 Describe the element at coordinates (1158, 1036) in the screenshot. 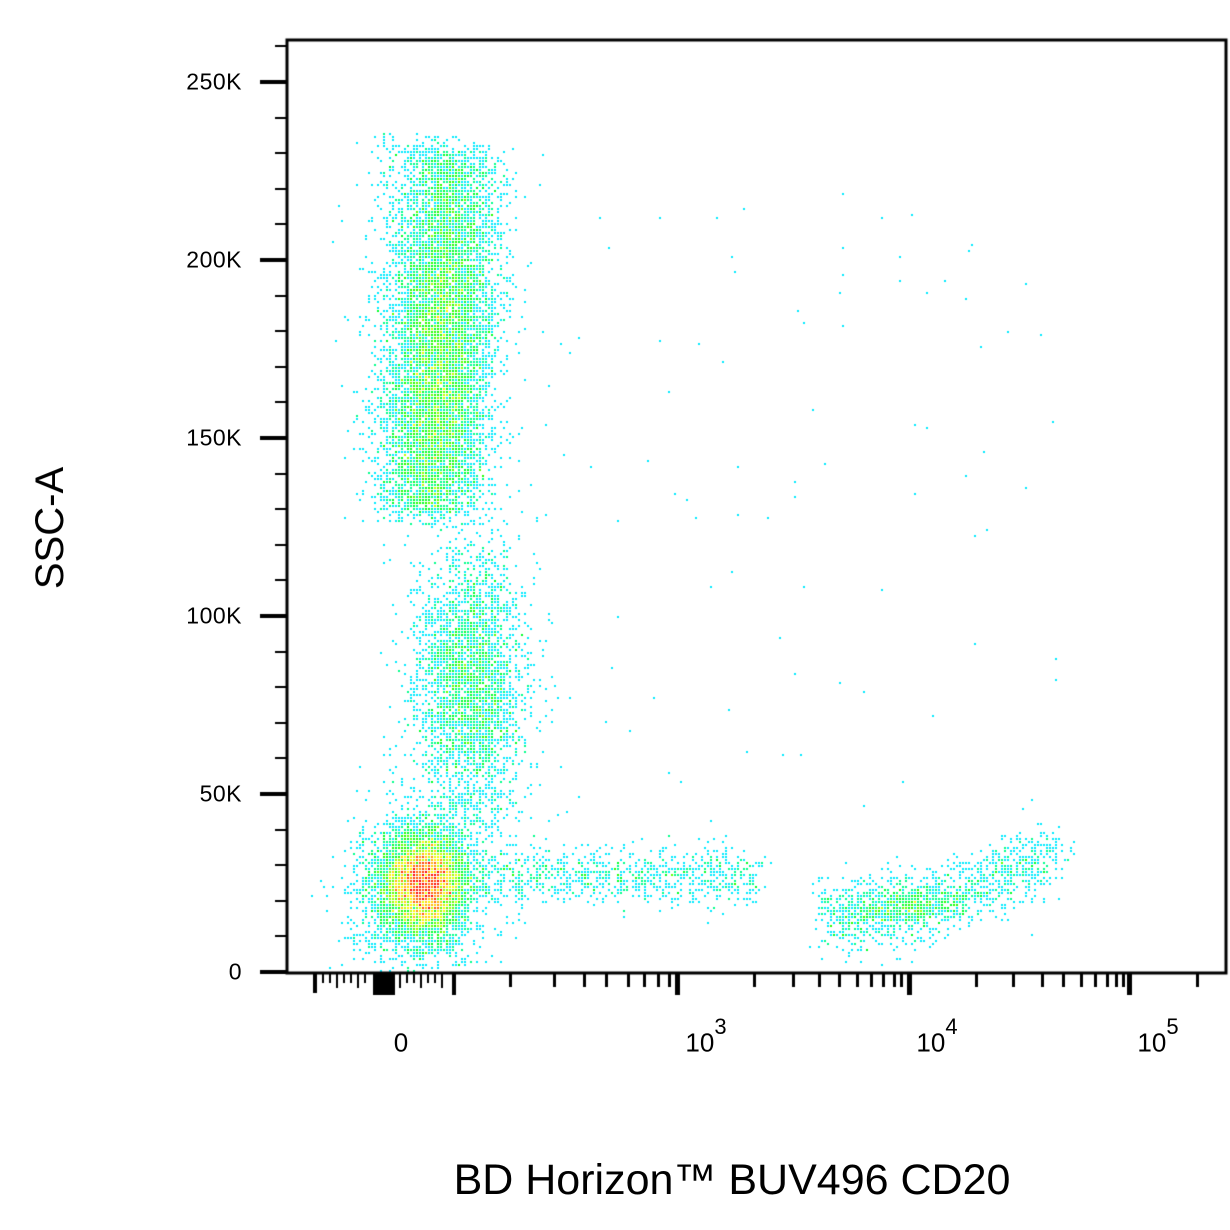

I see `x-tick-label-1e5: 10⁵` at that location.